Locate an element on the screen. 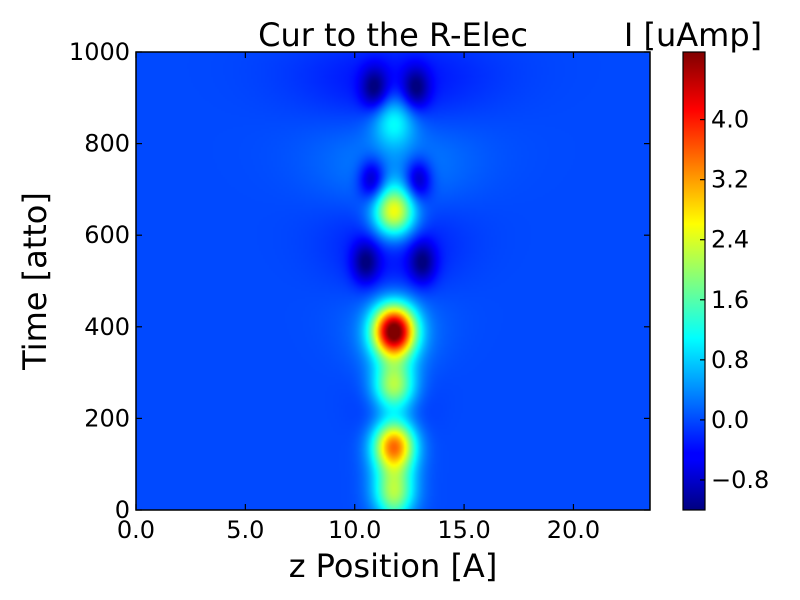  colorbar-ticks: −0.8 0.0 0.8 1.6 2.4 3.2 4.0 is located at coordinates (734, 300).